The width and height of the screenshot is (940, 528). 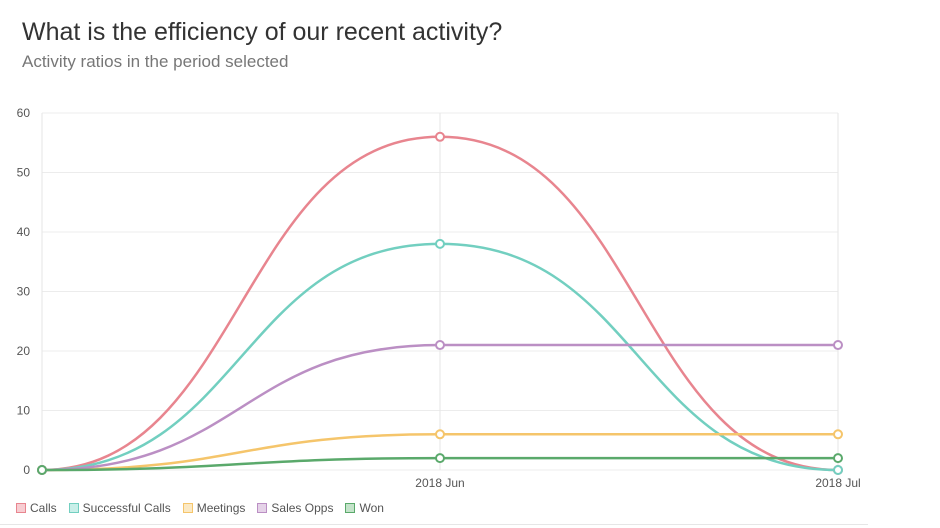 What do you see at coordinates (302, 508) in the screenshot?
I see `legend-label: Sales Opps` at bounding box center [302, 508].